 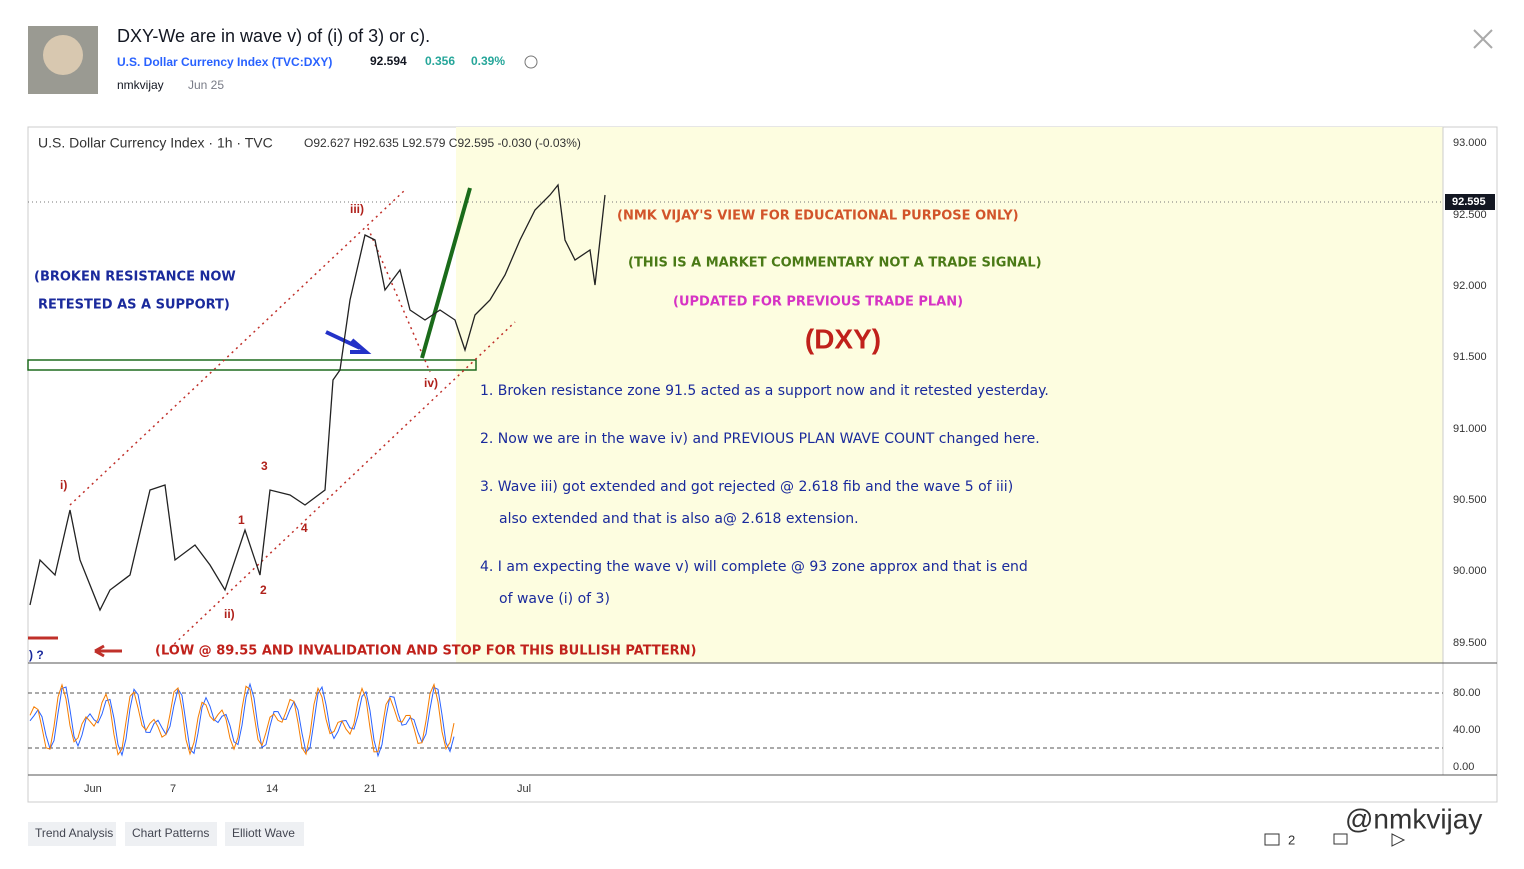 I want to click on close-button, so click(x=1483, y=39).